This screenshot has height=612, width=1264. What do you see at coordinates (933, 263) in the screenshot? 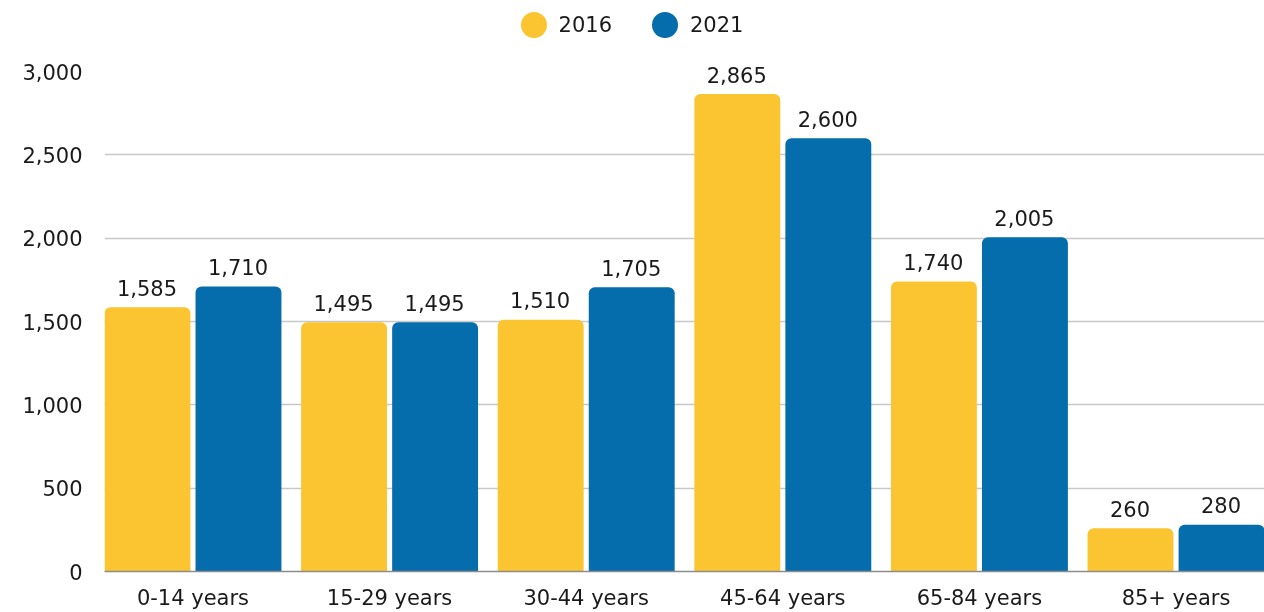
I see `data-label: 1,740` at bounding box center [933, 263].